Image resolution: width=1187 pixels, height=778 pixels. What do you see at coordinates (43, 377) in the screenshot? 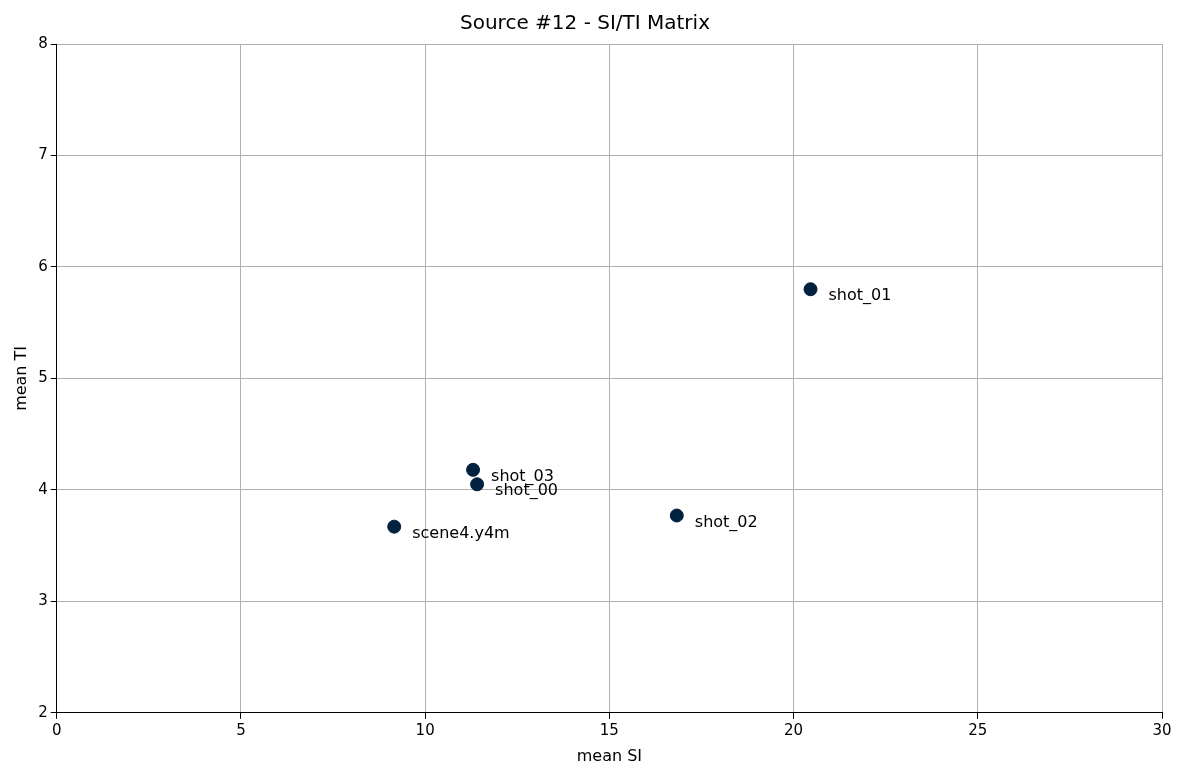
I see `y-tick-label: 5` at bounding box center [43, 377].